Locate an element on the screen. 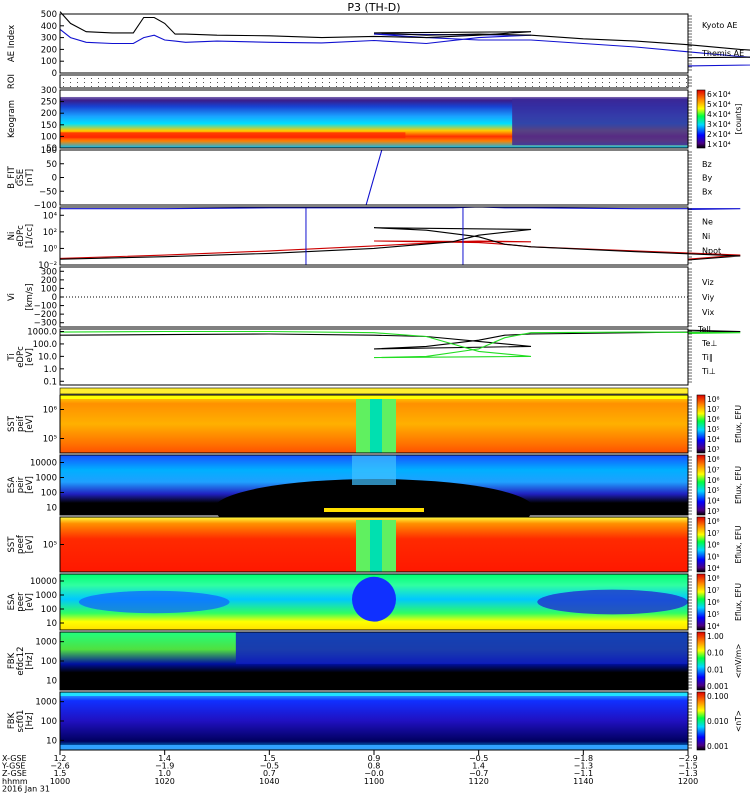 This screenshot has width=750, height=800. esa1-ylabel: peir is located at coordinates (21, 484).